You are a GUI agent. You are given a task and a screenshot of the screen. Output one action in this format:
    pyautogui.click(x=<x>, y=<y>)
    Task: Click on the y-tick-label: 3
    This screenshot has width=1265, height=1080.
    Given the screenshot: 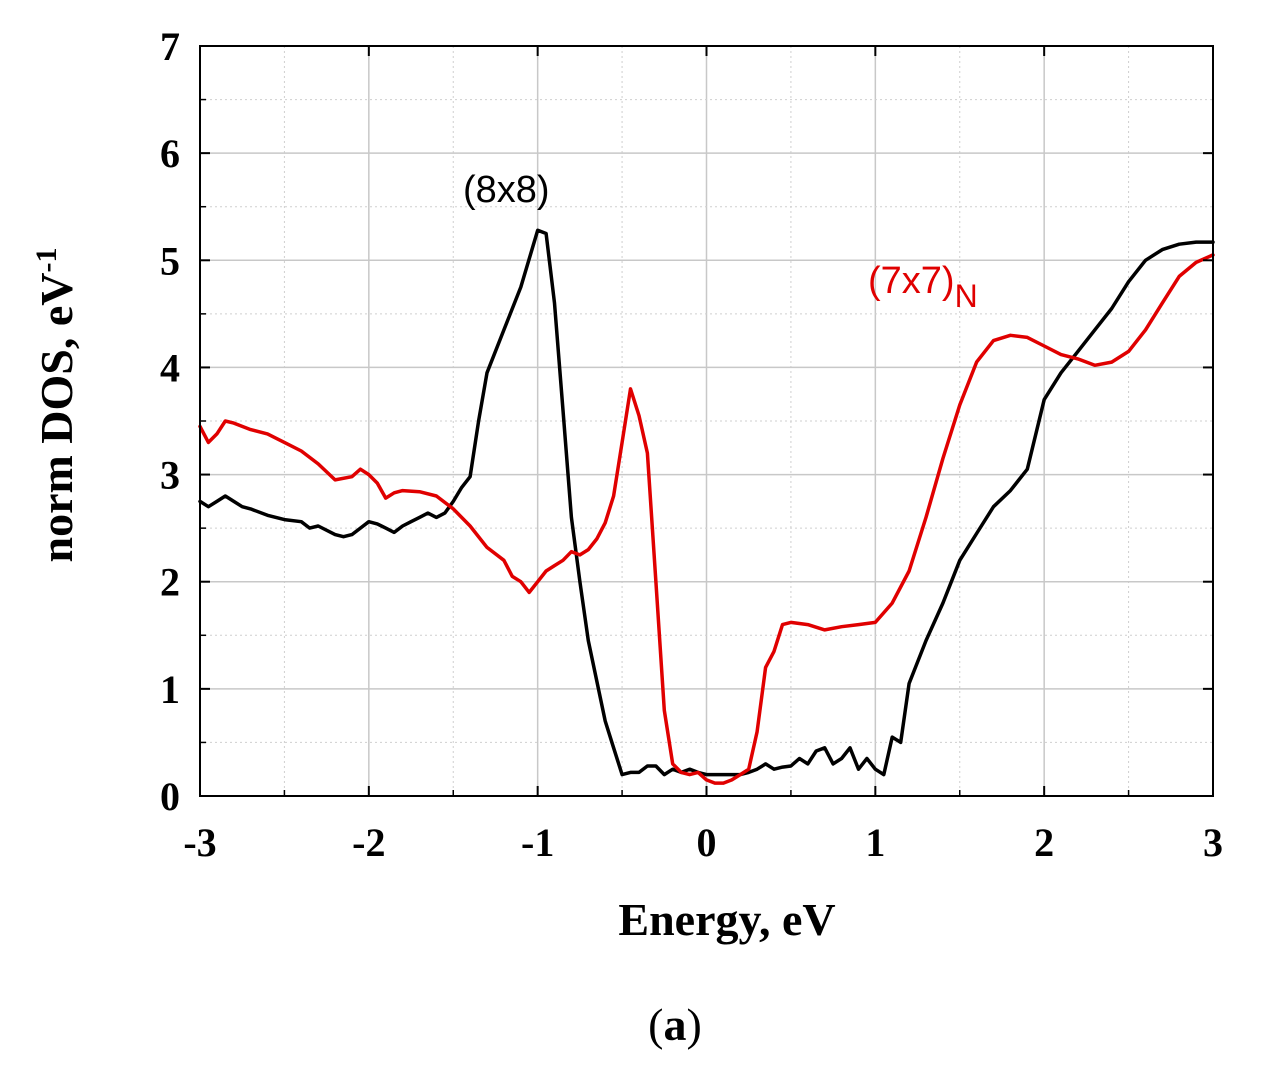 What is the action you would take?
    pyautogui.click(x=170, y=475)
    